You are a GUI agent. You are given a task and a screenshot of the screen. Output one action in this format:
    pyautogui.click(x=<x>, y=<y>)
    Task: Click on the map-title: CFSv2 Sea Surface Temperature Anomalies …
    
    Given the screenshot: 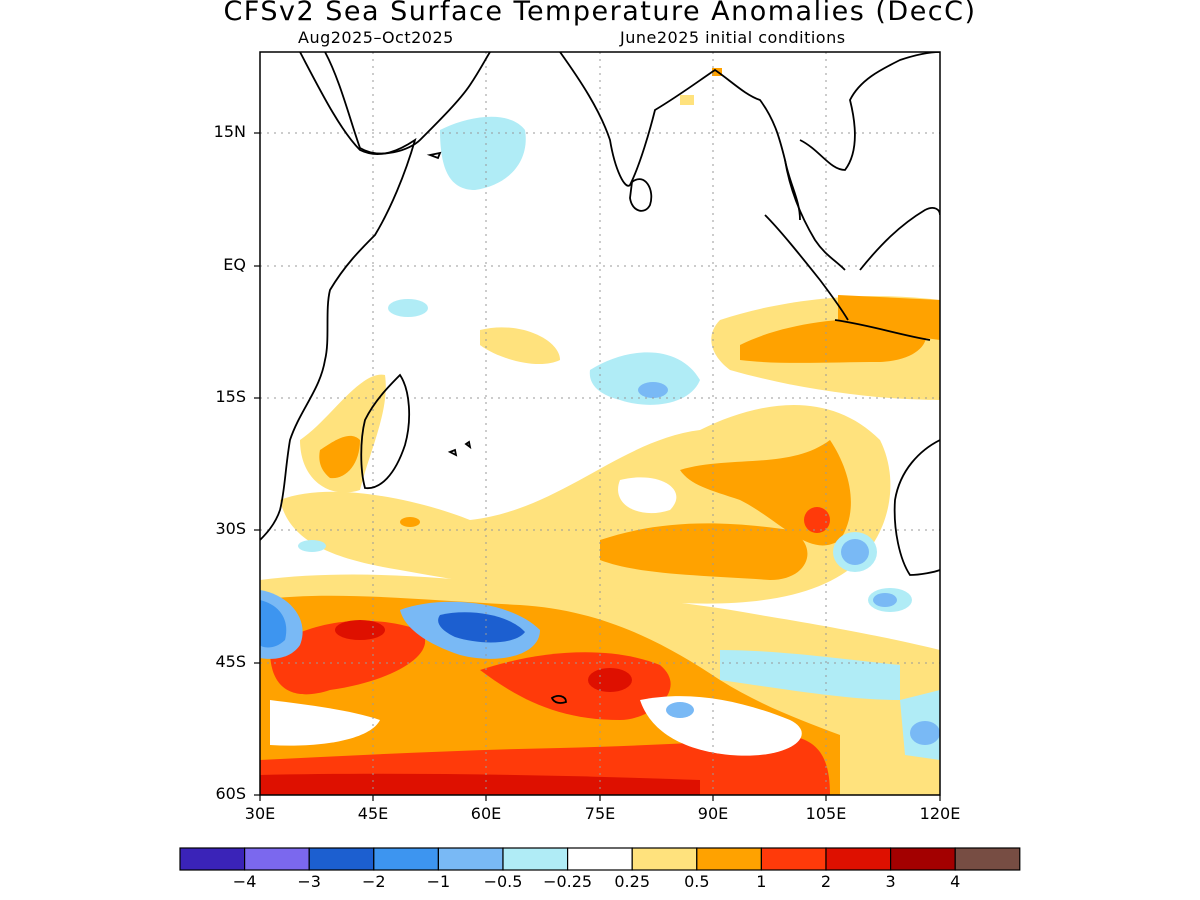 What is the action you would take?
    pyautogui.click(x=600, y=13)
    